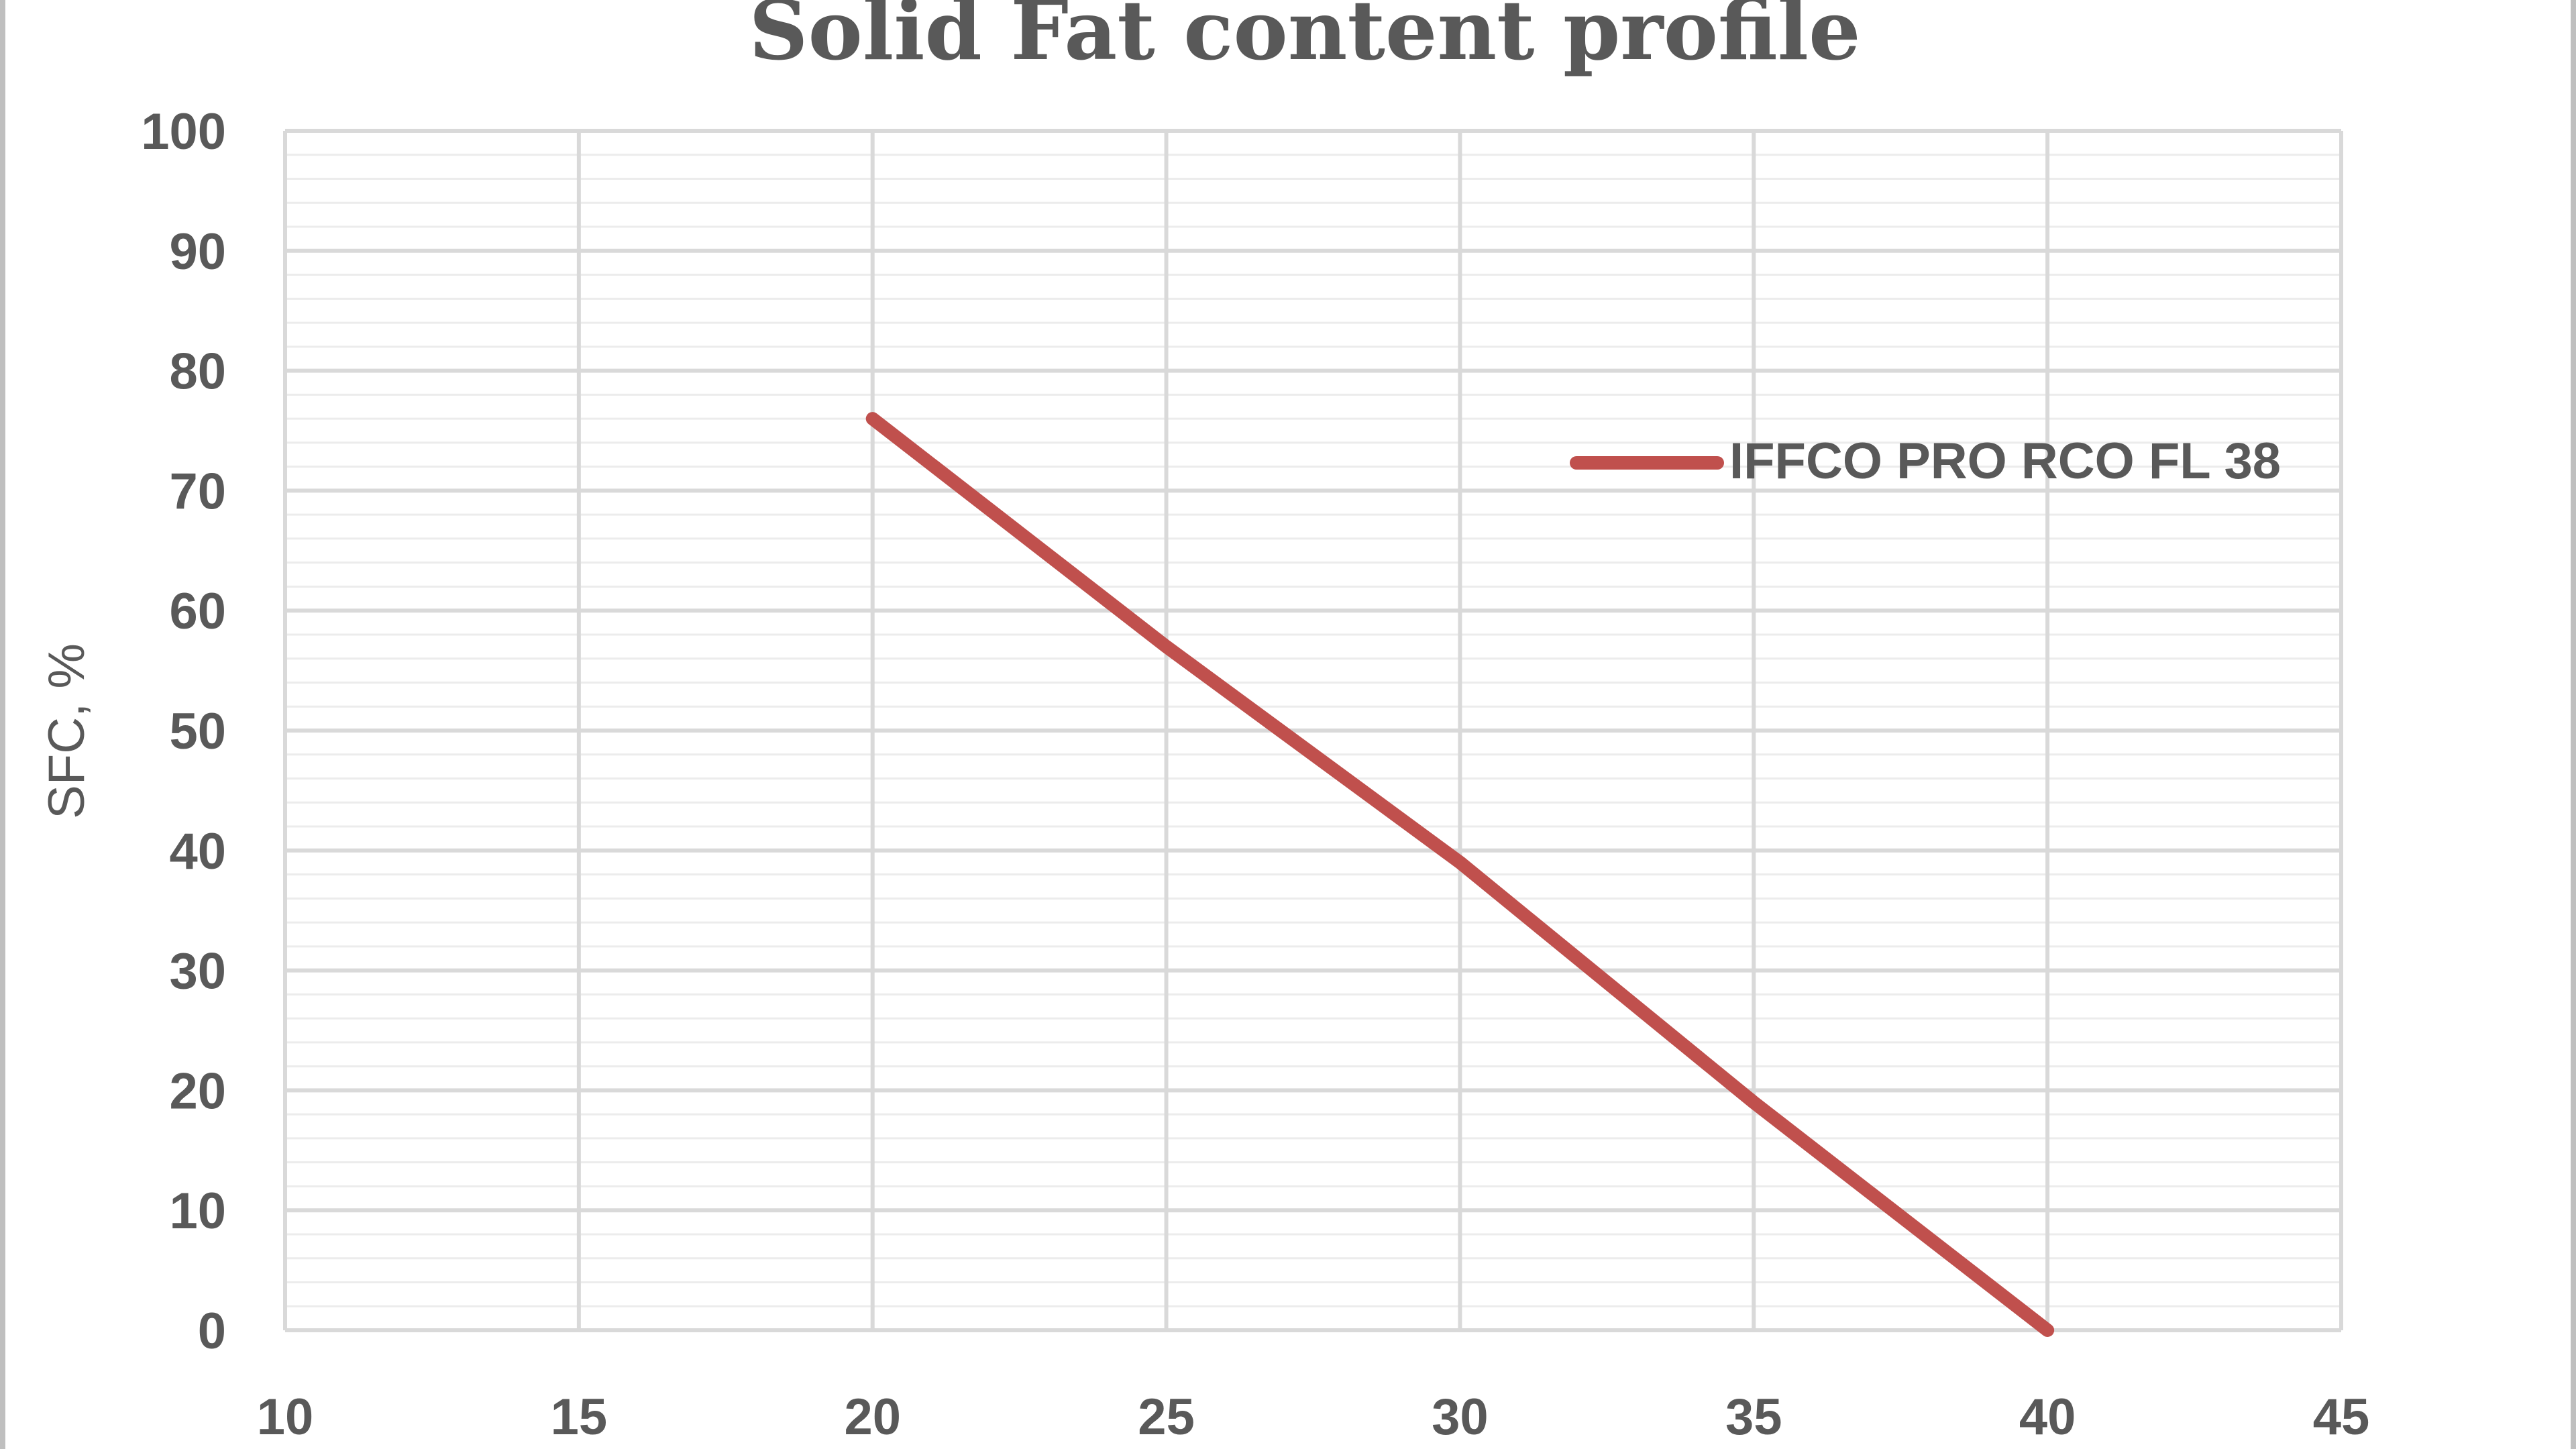 The width and height of the screenshot is (2576, 1449). What do you see at coordinates (1460, 1417) in the screenshot?
I see `x-tick-label: 30` at bounding box center [1460, 1417].